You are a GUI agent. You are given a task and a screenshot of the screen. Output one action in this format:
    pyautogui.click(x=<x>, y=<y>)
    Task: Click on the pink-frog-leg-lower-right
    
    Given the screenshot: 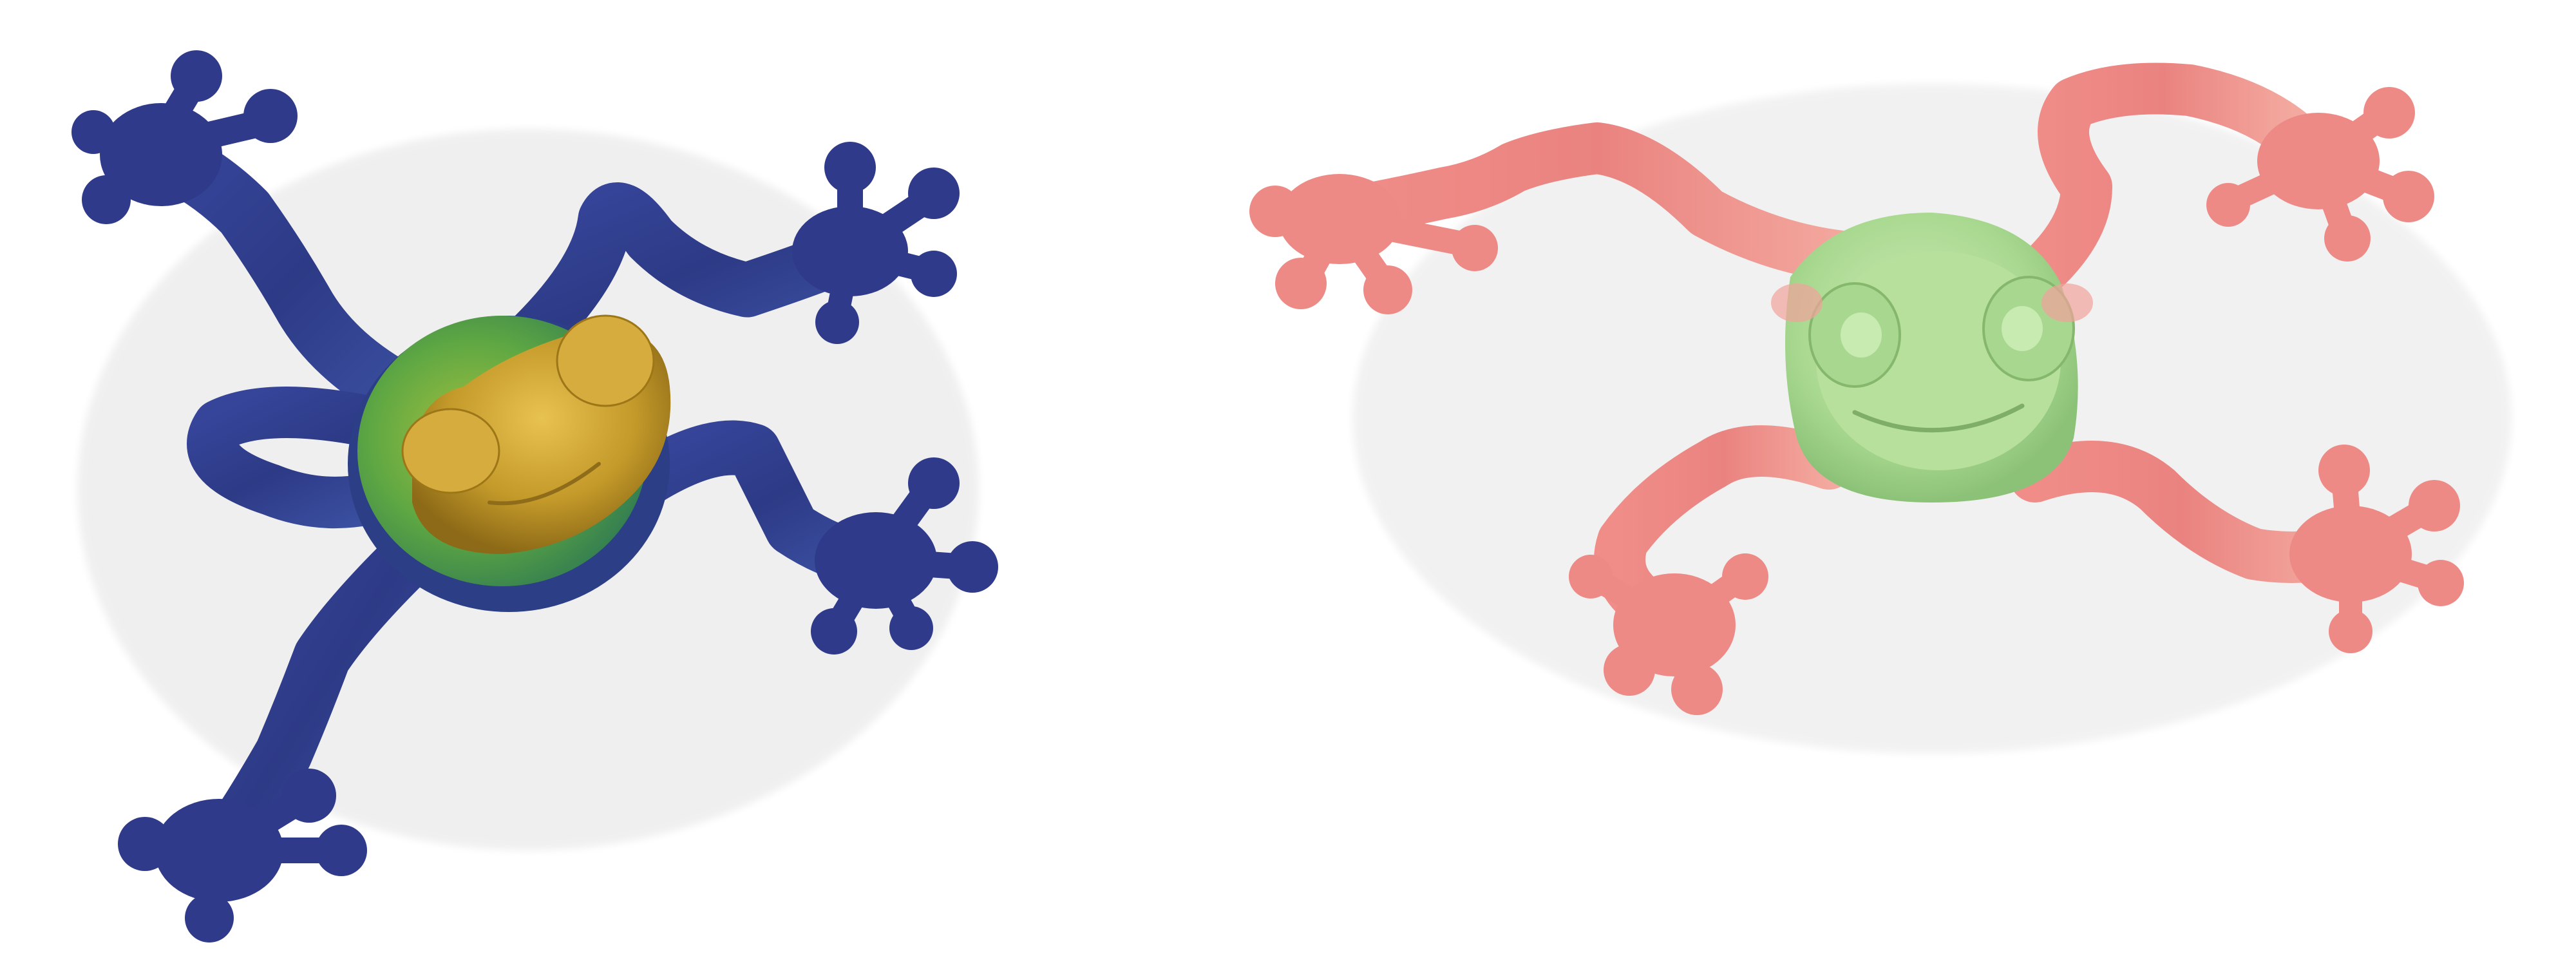 What is the action you would take?
    pyautogui.click(x=2236, y=547)
    